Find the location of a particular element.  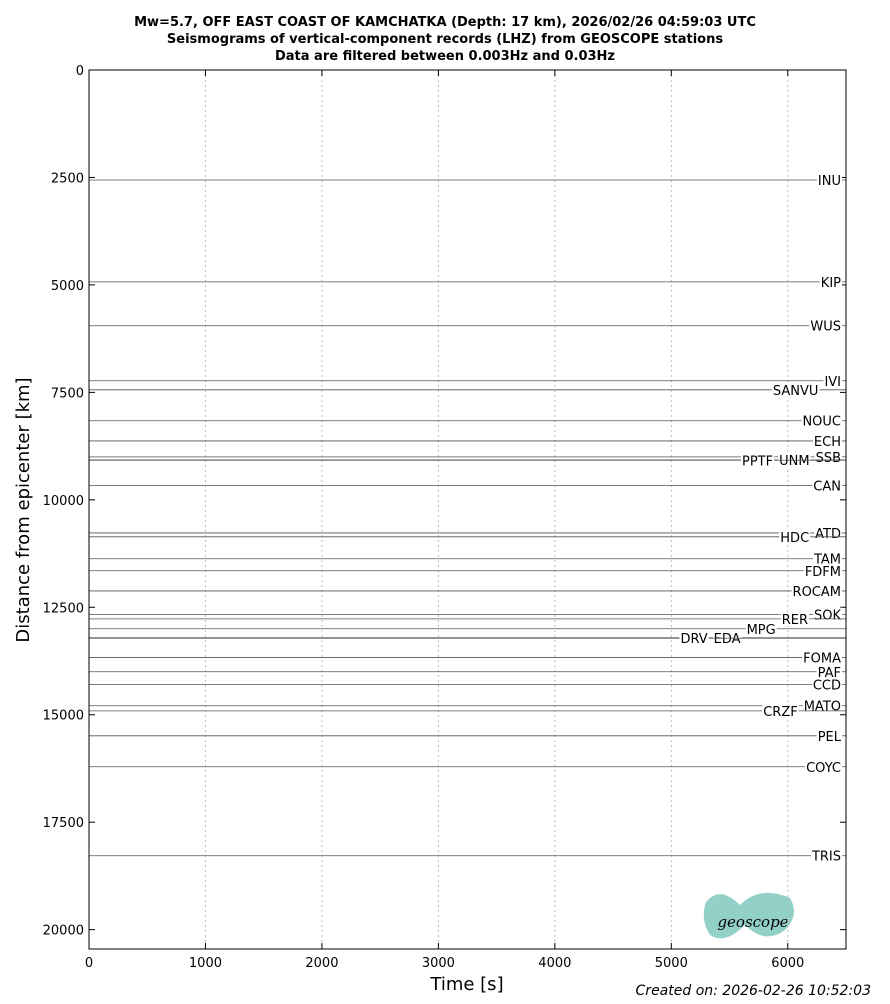

y-tick-label: 12500 is located at coordinates (63, 608).